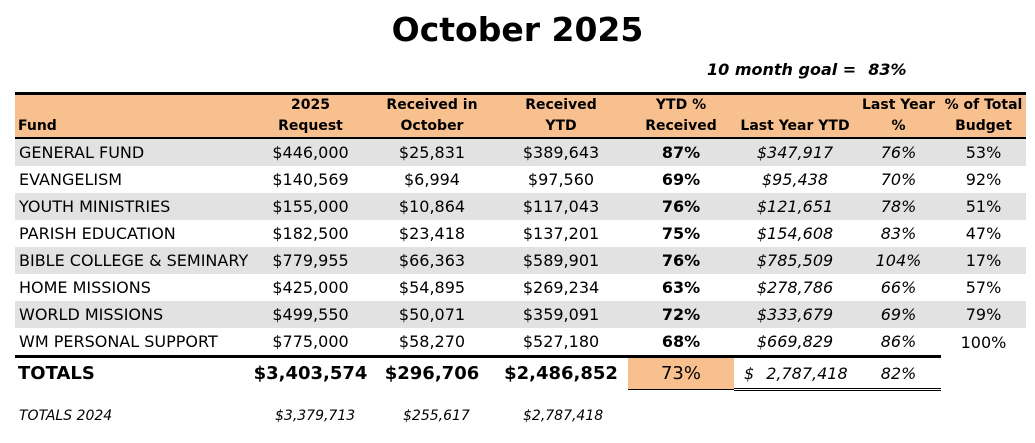 The width and height of the screenshot is (1035, 443). Describe the element at coordinates (681, 372) in the screenshot. I see `totals-ytd-pct: 73%` at that location.